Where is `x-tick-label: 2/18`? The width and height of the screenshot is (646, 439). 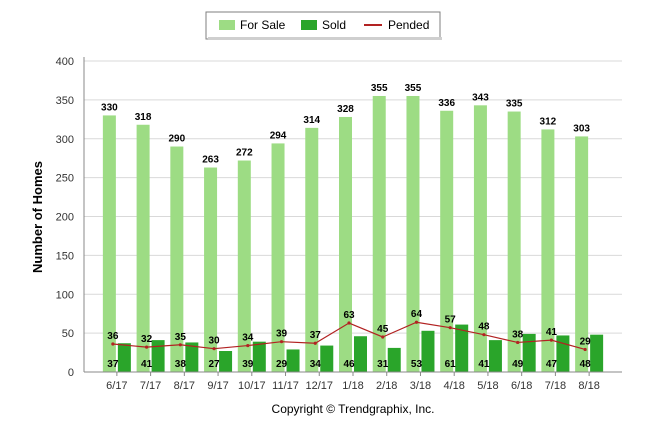 x-tick-label: 2/18 is located at coordinates (386, 386).